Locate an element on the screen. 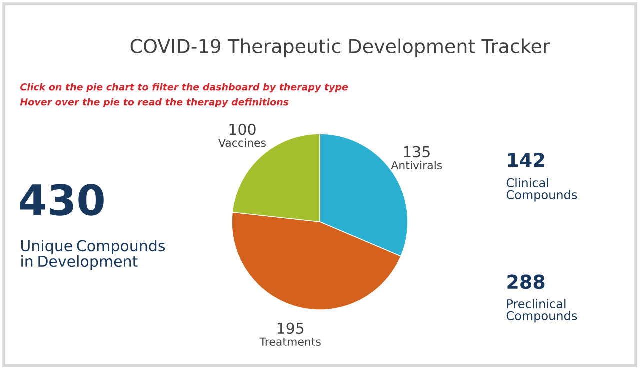 This screenshot has height=370, width=640. slice-label: Antivirals is located at coordinates (416, 165).